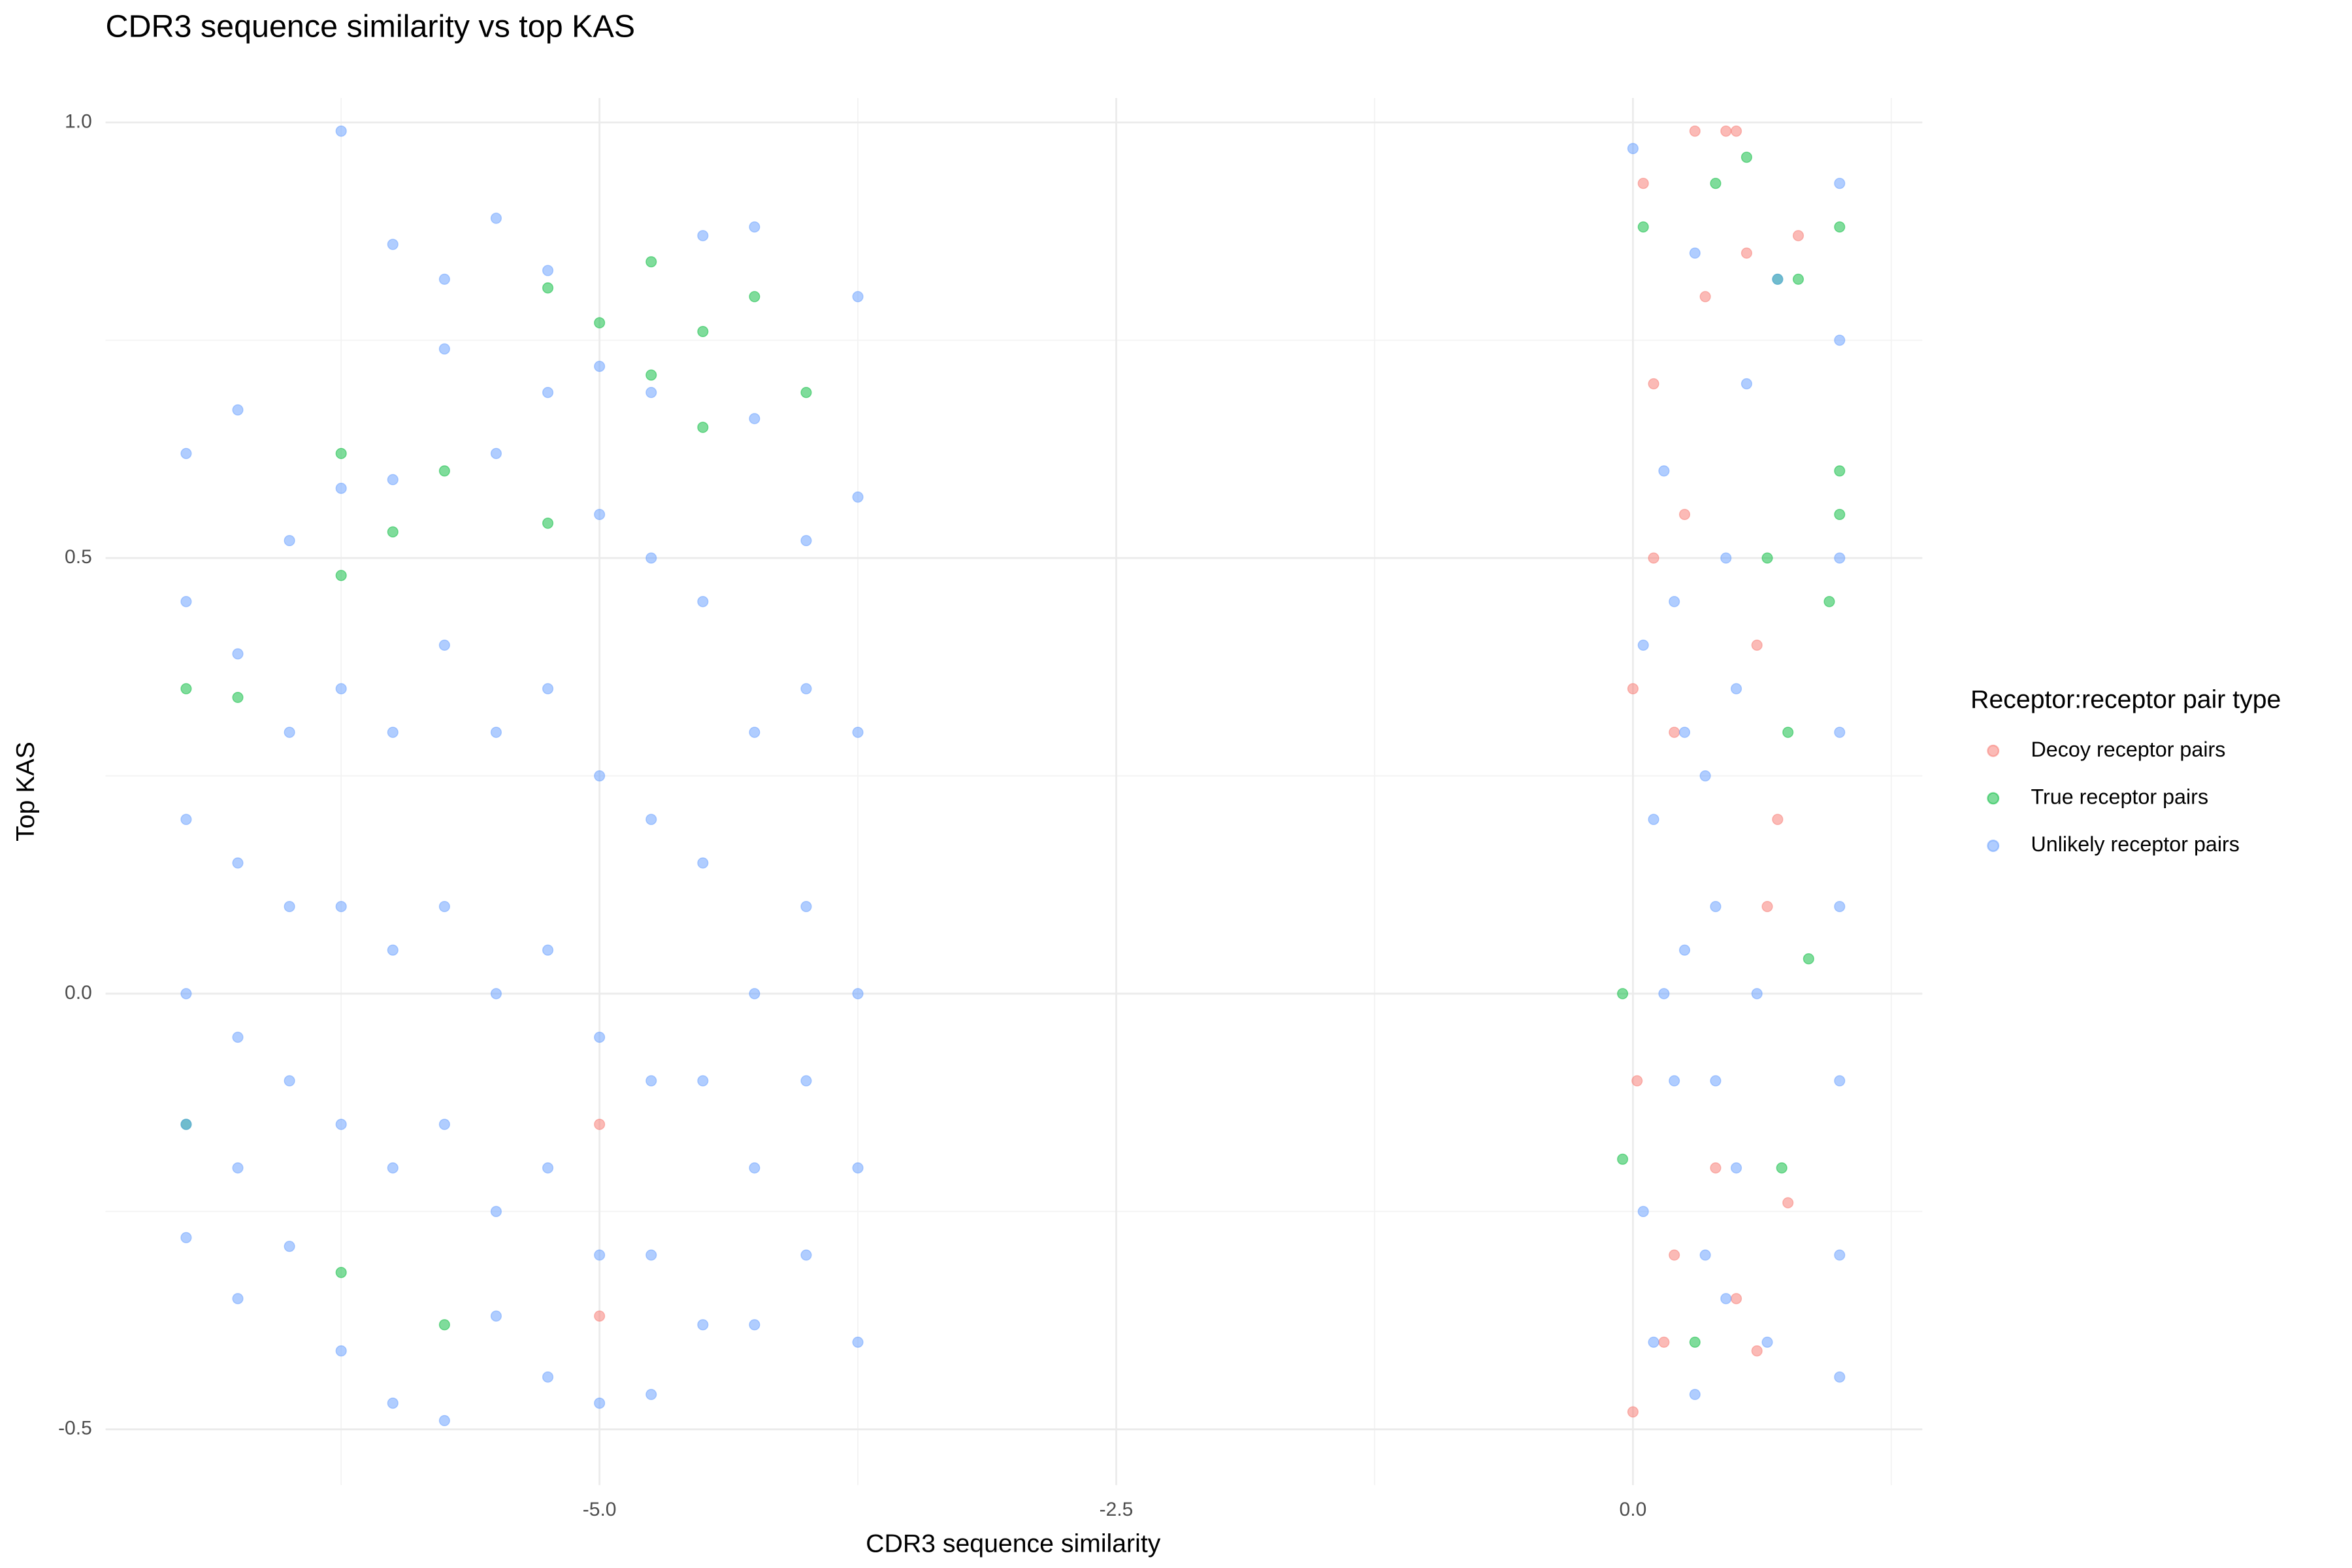 The width and height of the screenshot is (2352, 1568). Describe the element at coordinates (1013, 1543) in the screenshot. I see `x-axis-label: CDR3 sequence similarity` at that location.